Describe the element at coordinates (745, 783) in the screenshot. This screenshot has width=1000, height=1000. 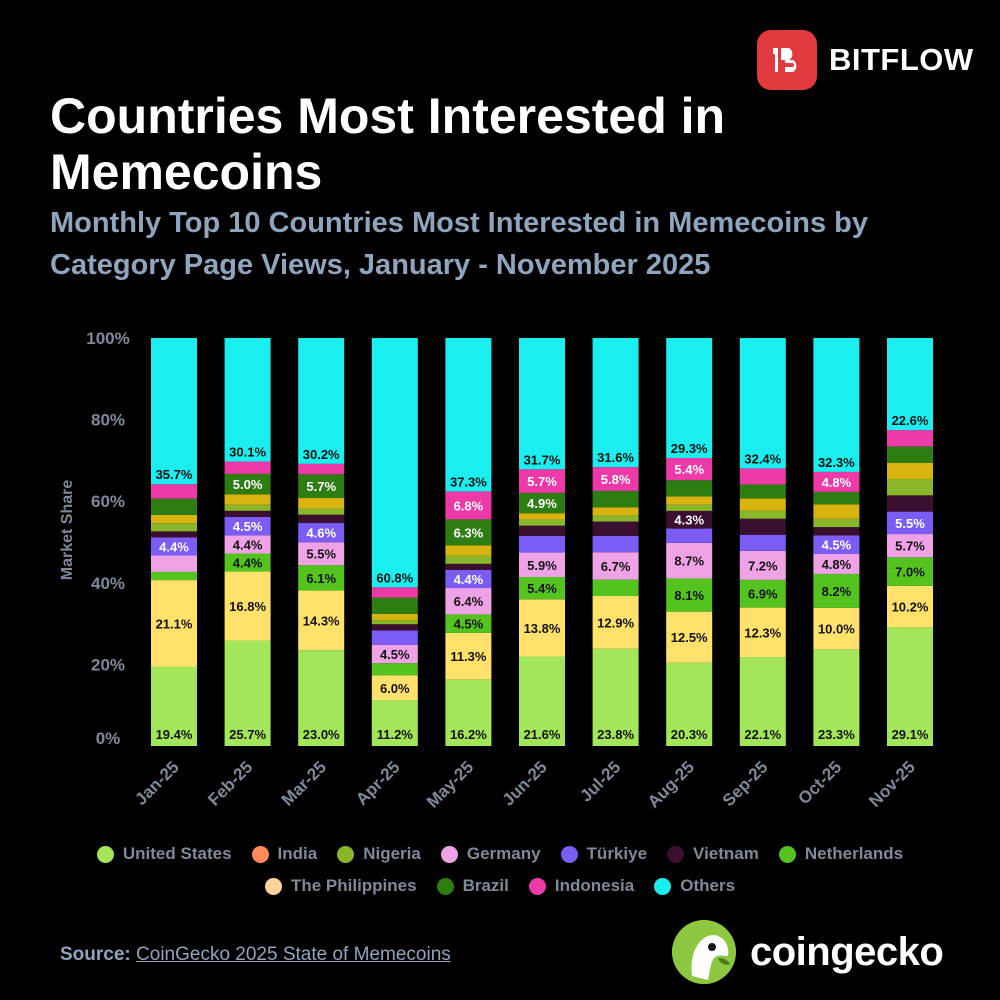
I see `x-tick-label: Sep-25` at that location.